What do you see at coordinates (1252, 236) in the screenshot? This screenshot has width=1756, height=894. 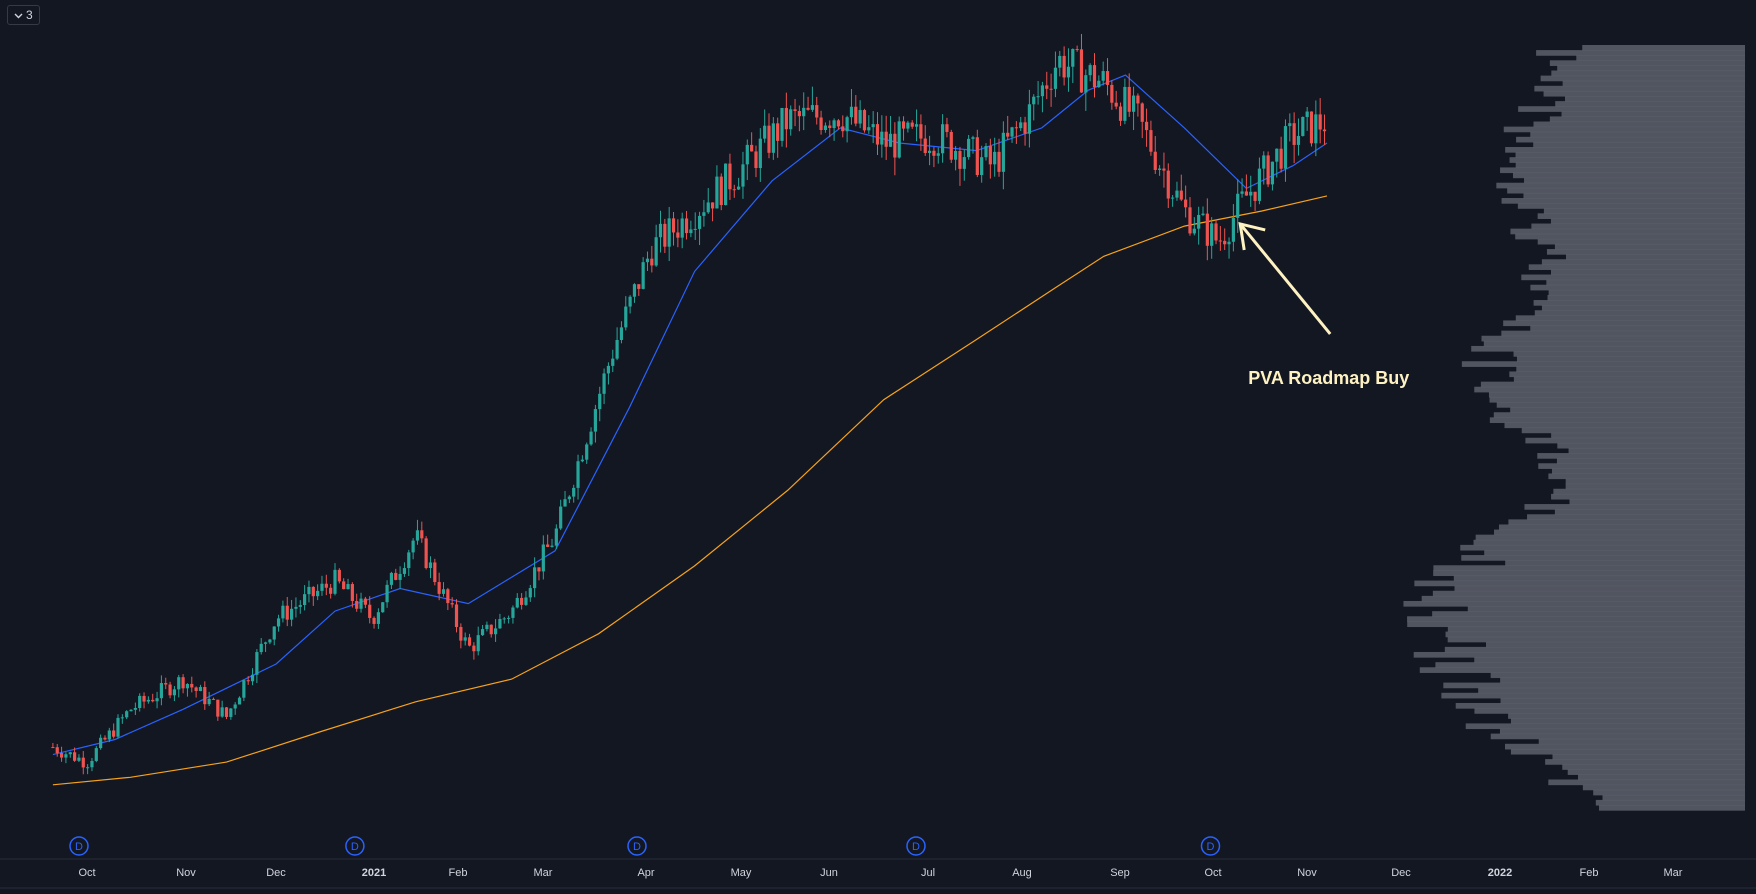 I see `annotation-arrowhead` at bounding box center [1252, 236].